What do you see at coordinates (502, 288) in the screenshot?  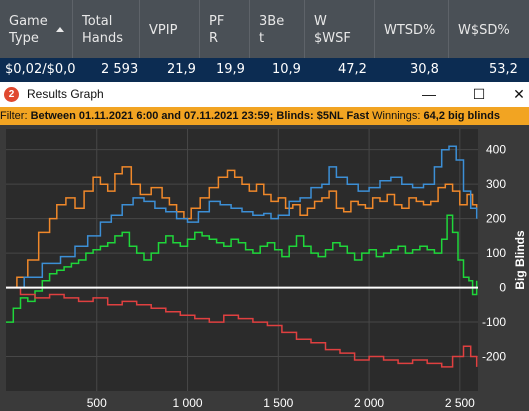 I see `y-tick-label: 0` at bounding box center [502, 288].